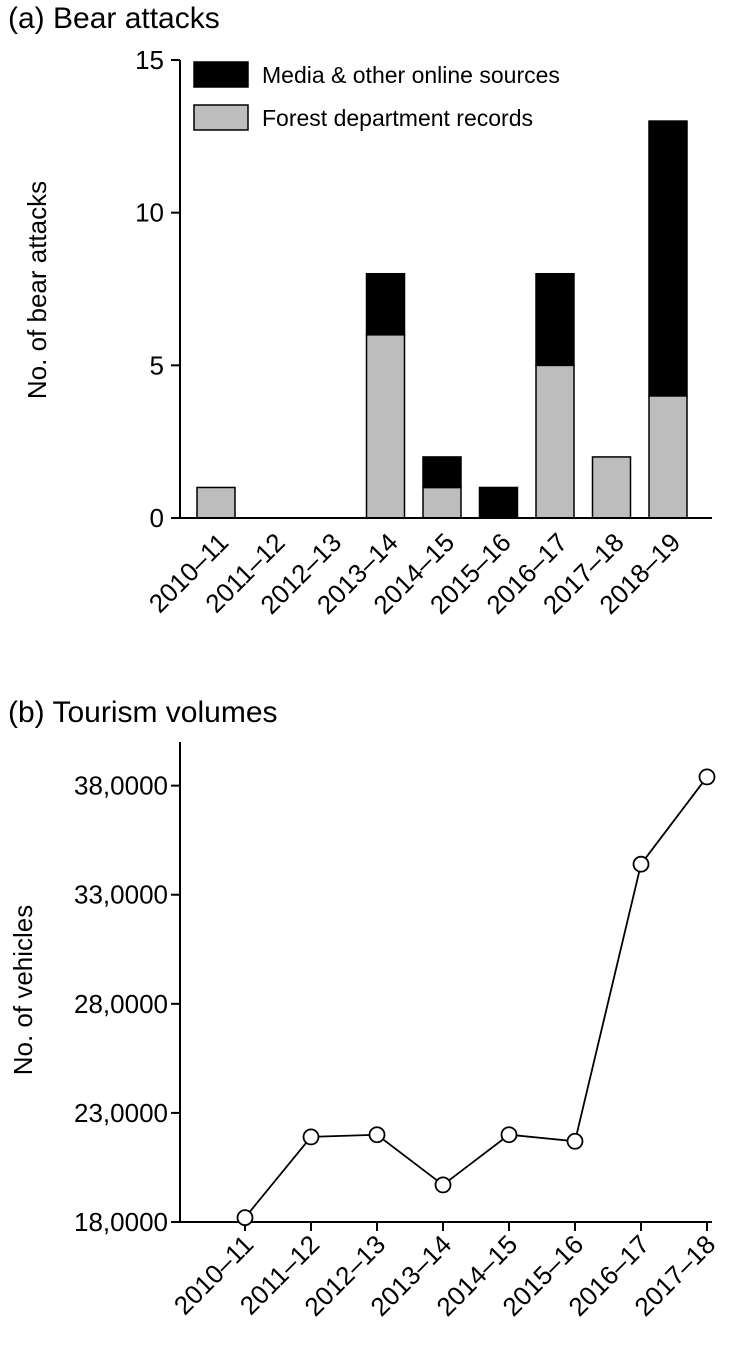 The width and height of the screenshot is (730, 1352). Describe the element at coordinates (121, 895) in the screenshot. I see `y-tick-label: 33,0000` at that location.